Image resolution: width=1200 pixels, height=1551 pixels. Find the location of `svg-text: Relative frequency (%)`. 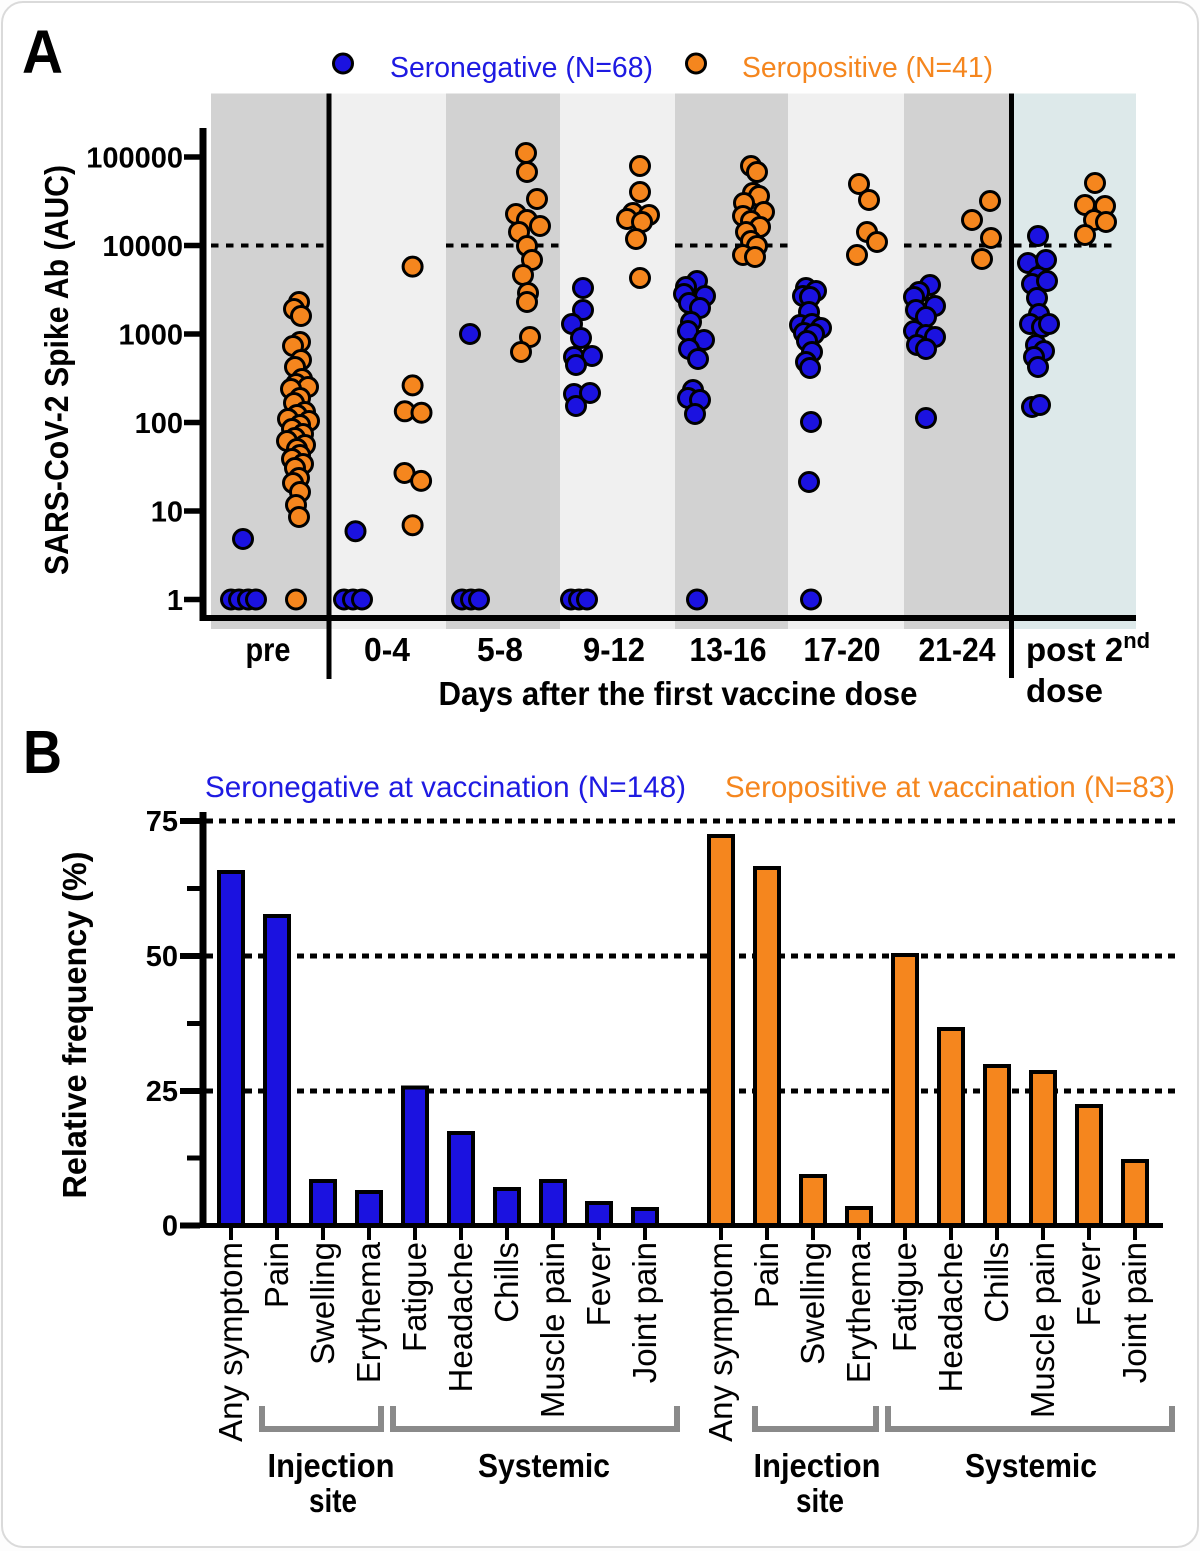

svg-text: Relative frequency (%) is located at coordinates (74, 1025).